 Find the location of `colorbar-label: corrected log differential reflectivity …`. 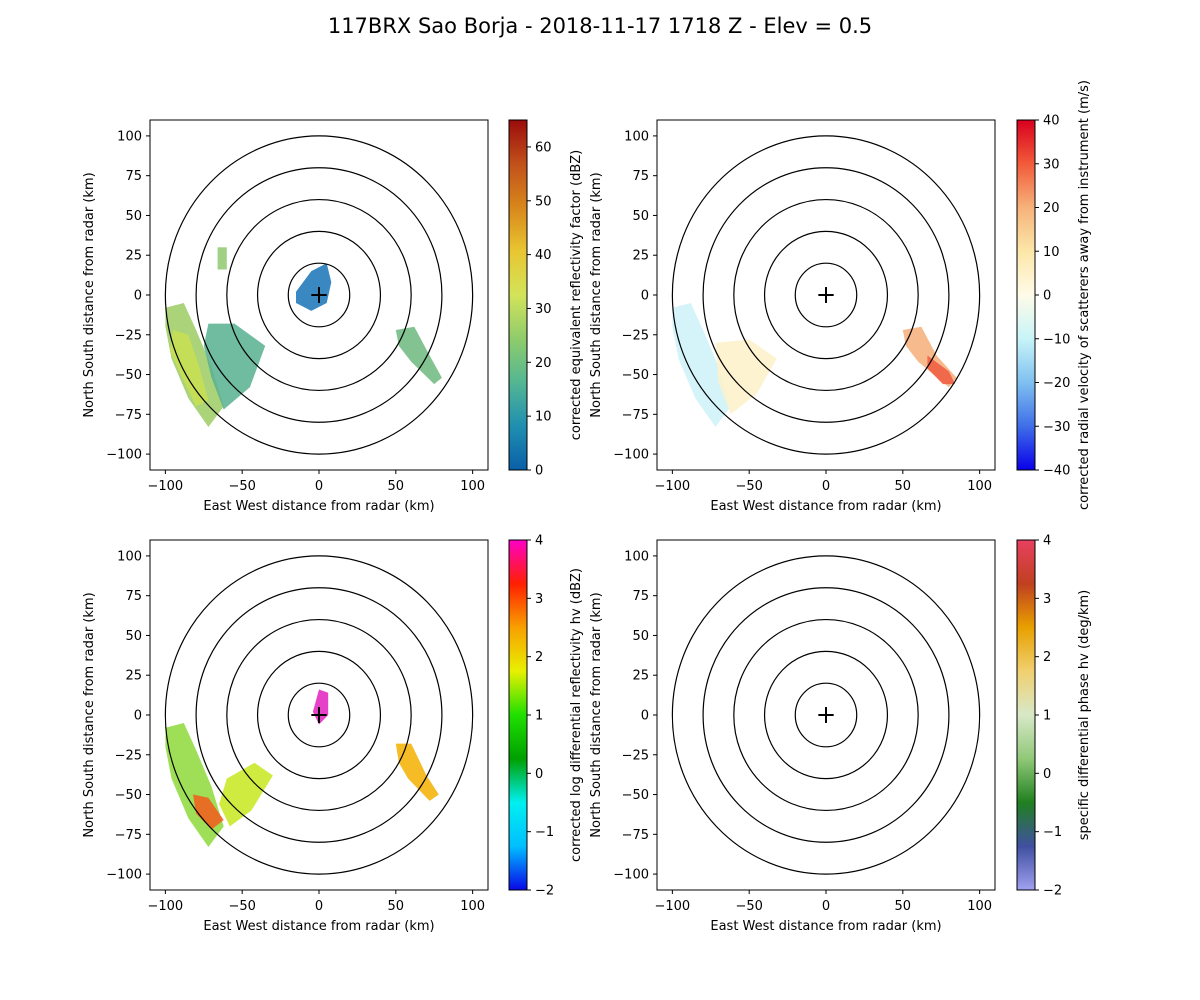

colorbar-label: corrected log differential reflectivity … is located at coordinates (576, 715).